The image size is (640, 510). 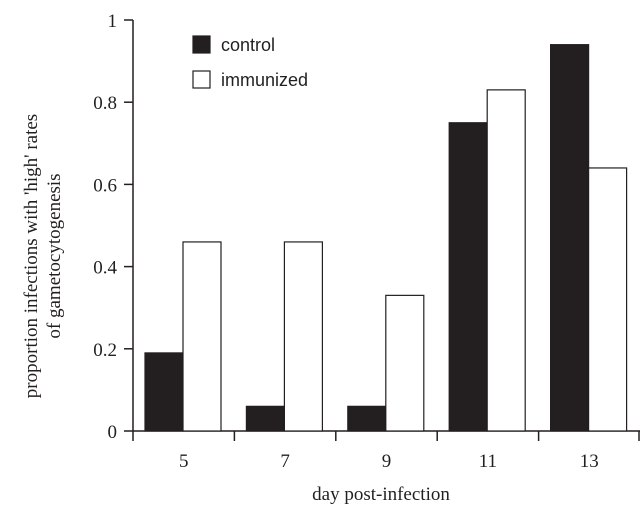 What do you see at coordinates (184, 461) in the screenshot?
I see `x-tick-label-5: 5` at bounding box center [184, 461].